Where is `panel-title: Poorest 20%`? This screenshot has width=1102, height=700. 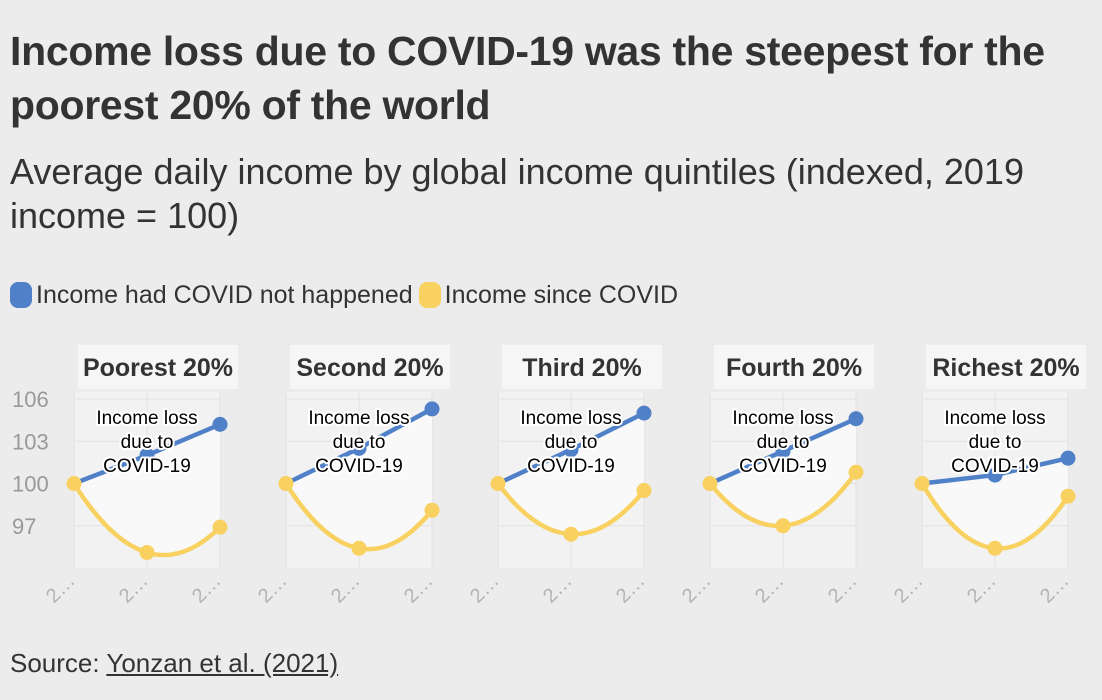
panel-title: Poorest 20% is located at coordinates (158, 368).